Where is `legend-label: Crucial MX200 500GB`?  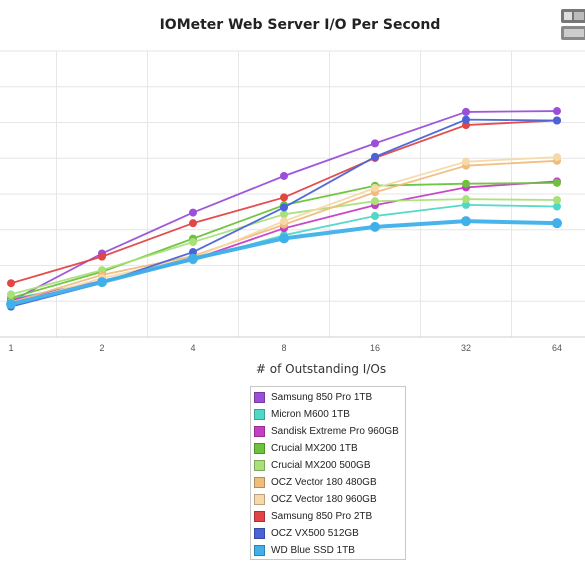 legend-label: Crucial MX200 500GB is located at coordinates (321, 465).